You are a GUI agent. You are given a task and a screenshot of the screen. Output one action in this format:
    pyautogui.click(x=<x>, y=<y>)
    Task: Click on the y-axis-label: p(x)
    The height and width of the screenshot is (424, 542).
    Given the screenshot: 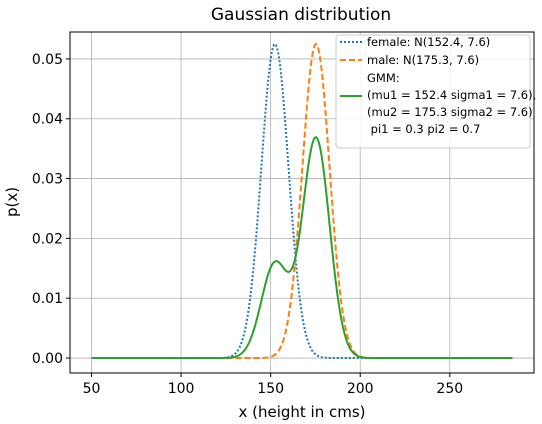 What is the action you would take?
    pyautogui.click(x=12, y=202)
    